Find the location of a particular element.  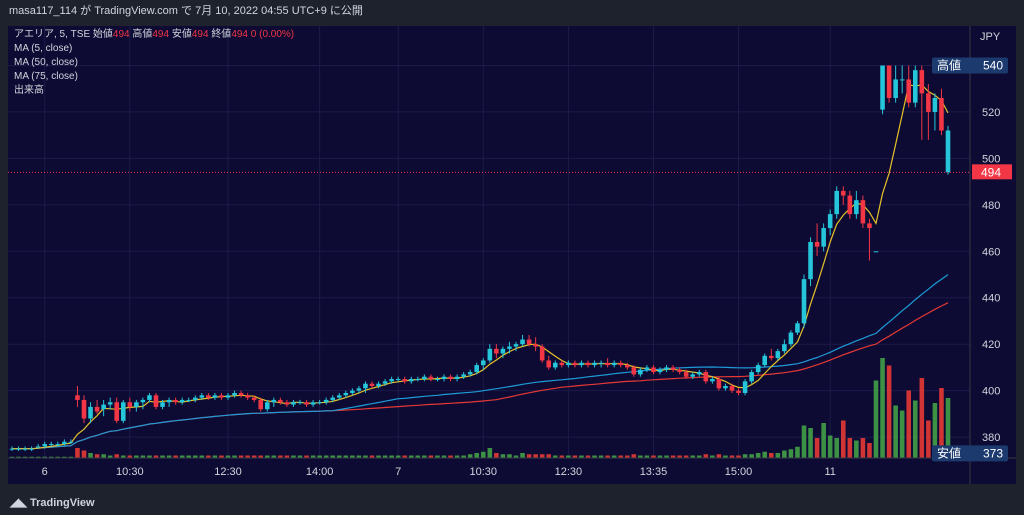

low-badge-value: 373 is located at coordinates (993, 453).